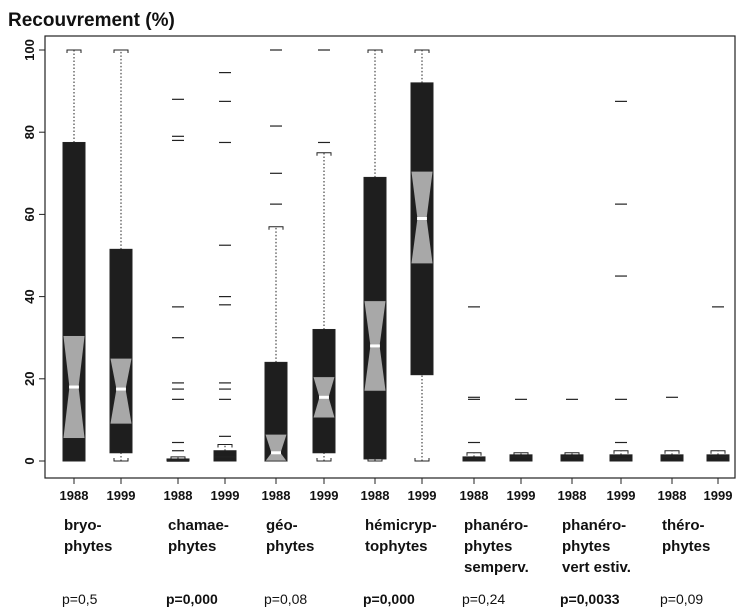 This screenshot has width=740, height=610. What do you see at coordinates (83, 525) in the screenshot?
I see `group-label: bryo-` at bounding box center [83, 525].